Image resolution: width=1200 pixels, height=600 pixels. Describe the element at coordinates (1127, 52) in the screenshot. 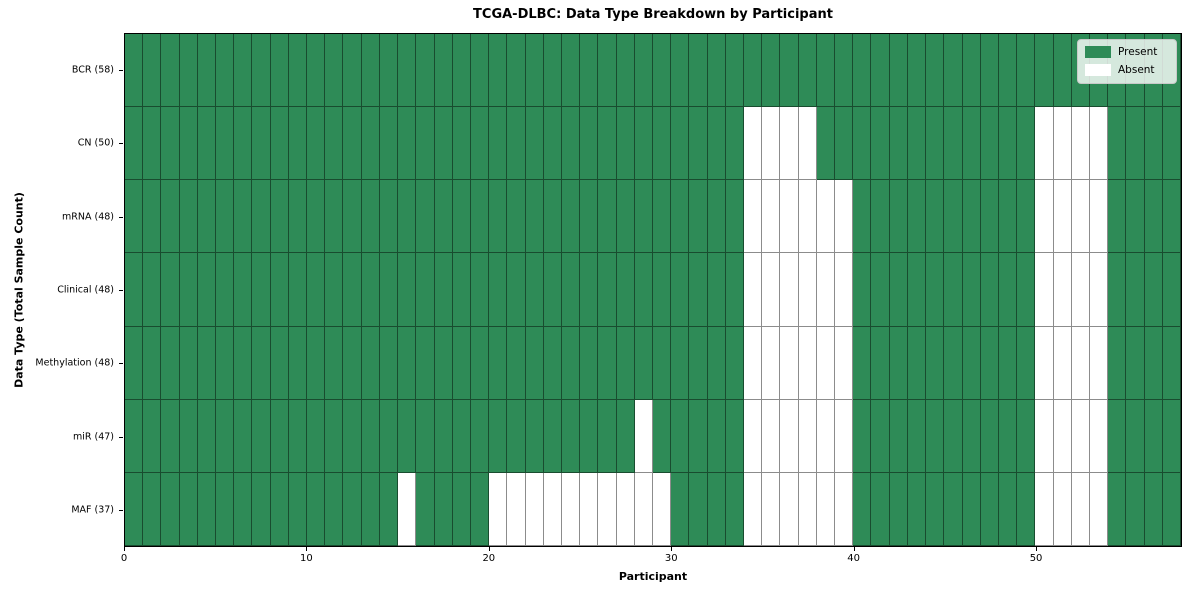

I see `legend-entry-present: Present` at that location.